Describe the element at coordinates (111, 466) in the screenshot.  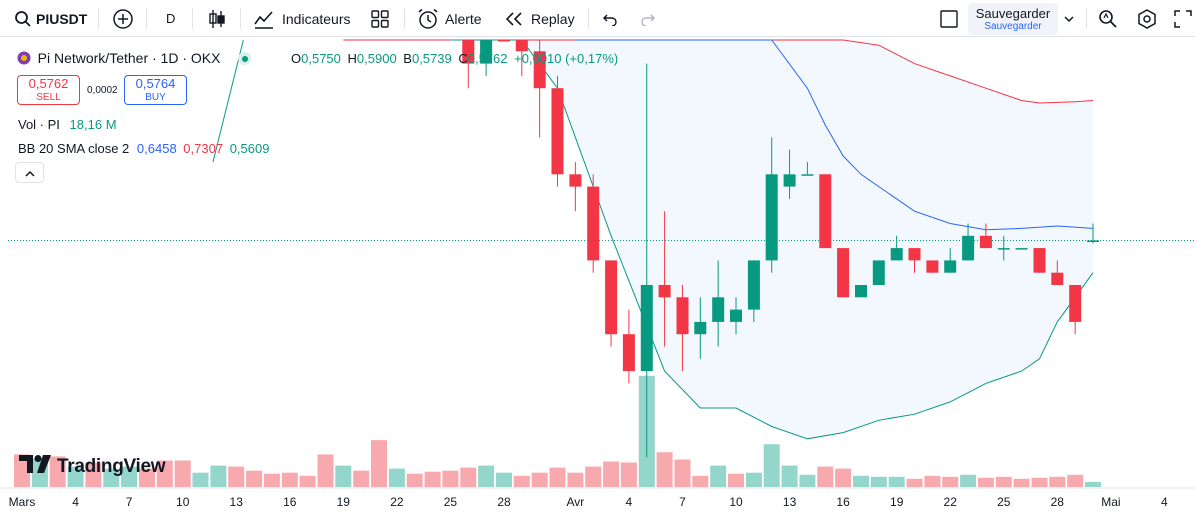
I see `tradingview-logo-text: TradingView` at that location.